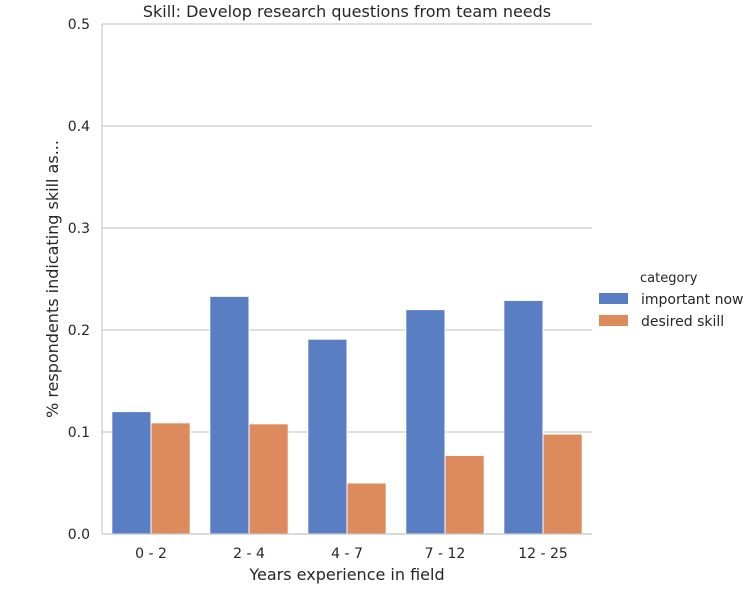 This screenshot has height=600, width=750. I want to click on y-tick-label: 0.1, so click(79, 433).